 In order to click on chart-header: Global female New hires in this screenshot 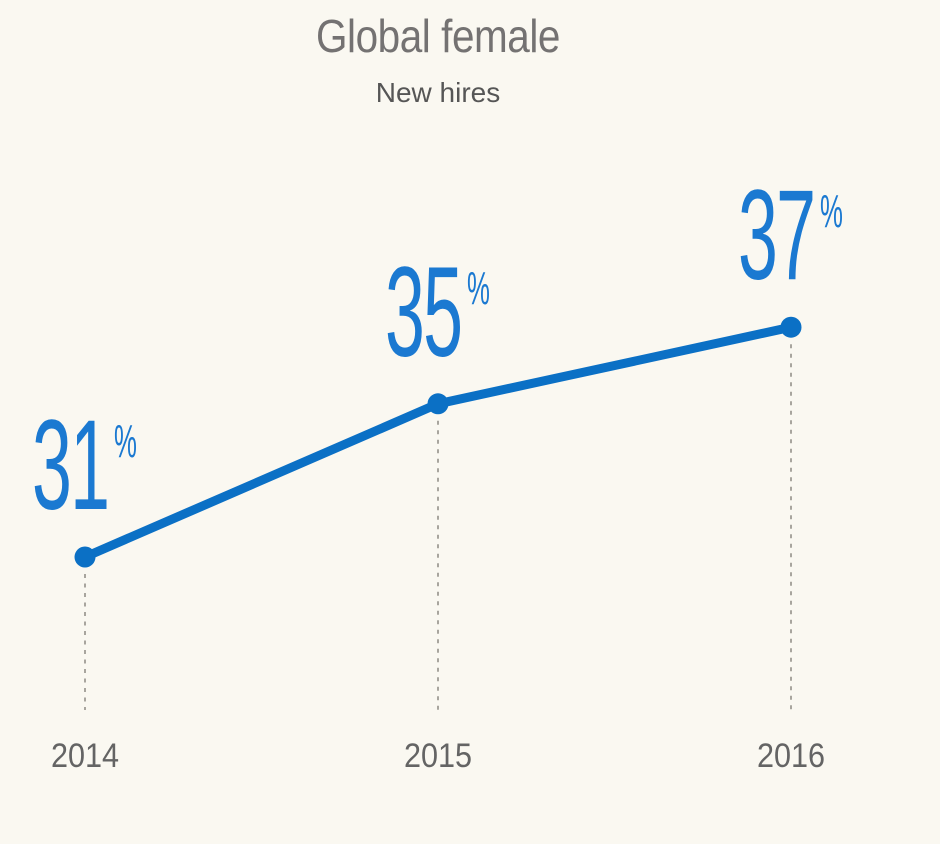, I will do `click(438, 53)`.